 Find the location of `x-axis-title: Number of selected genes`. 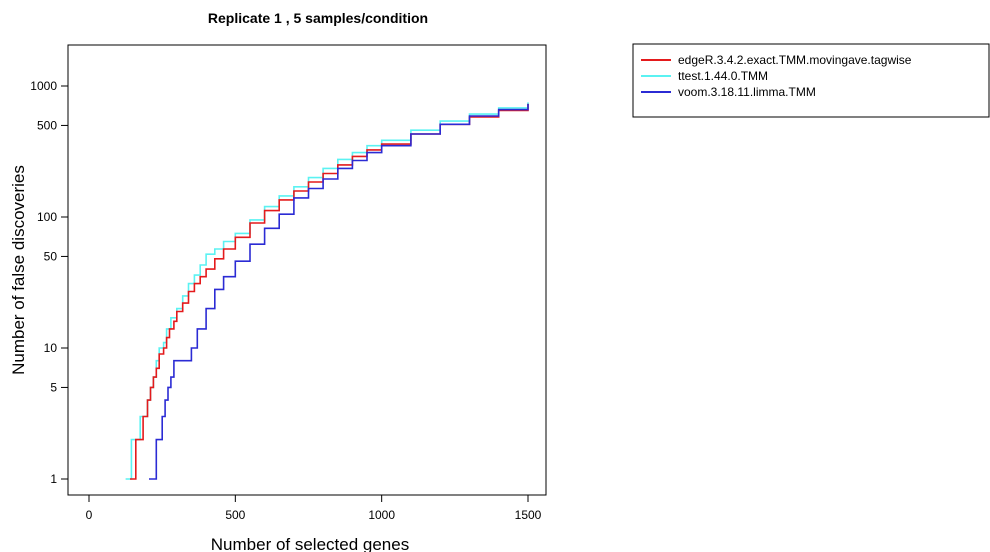

x-axis-title: Number of selected genes is located at coordinates (310, 543).